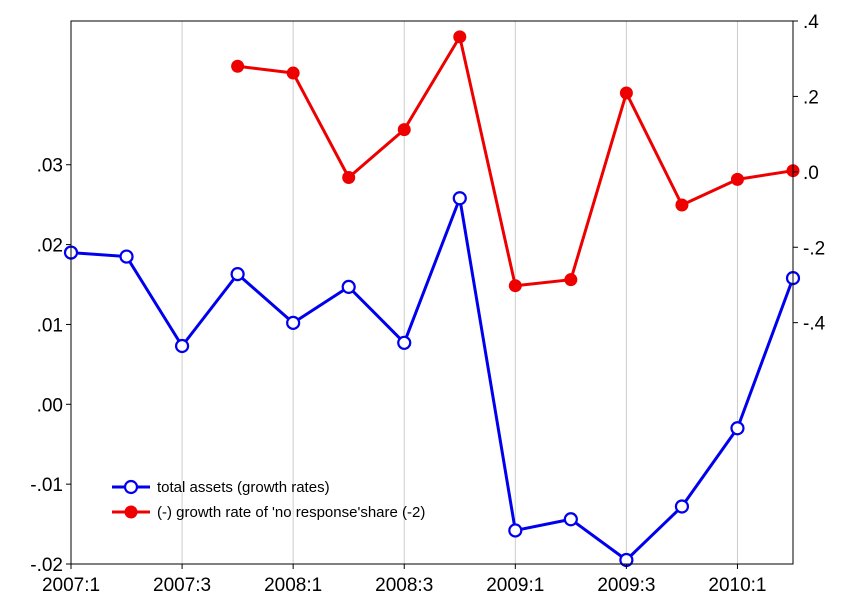 This screenshot has width=845, height=607. Describe the element at coordinates (46, 565) in the screenshot. I see `left-tick-label: -.02` at that location.